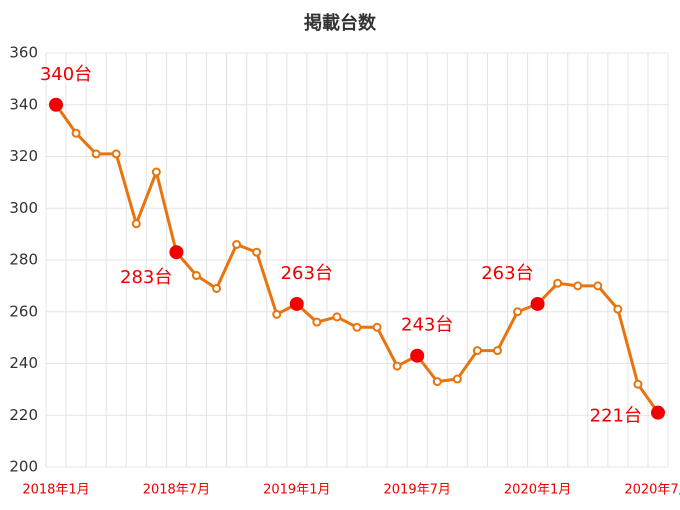 The height and width of the screenshot is (510, 680). Describe the element at coordinates (616, 416) in the screenshot. I see `data-label: 221台` at that location.